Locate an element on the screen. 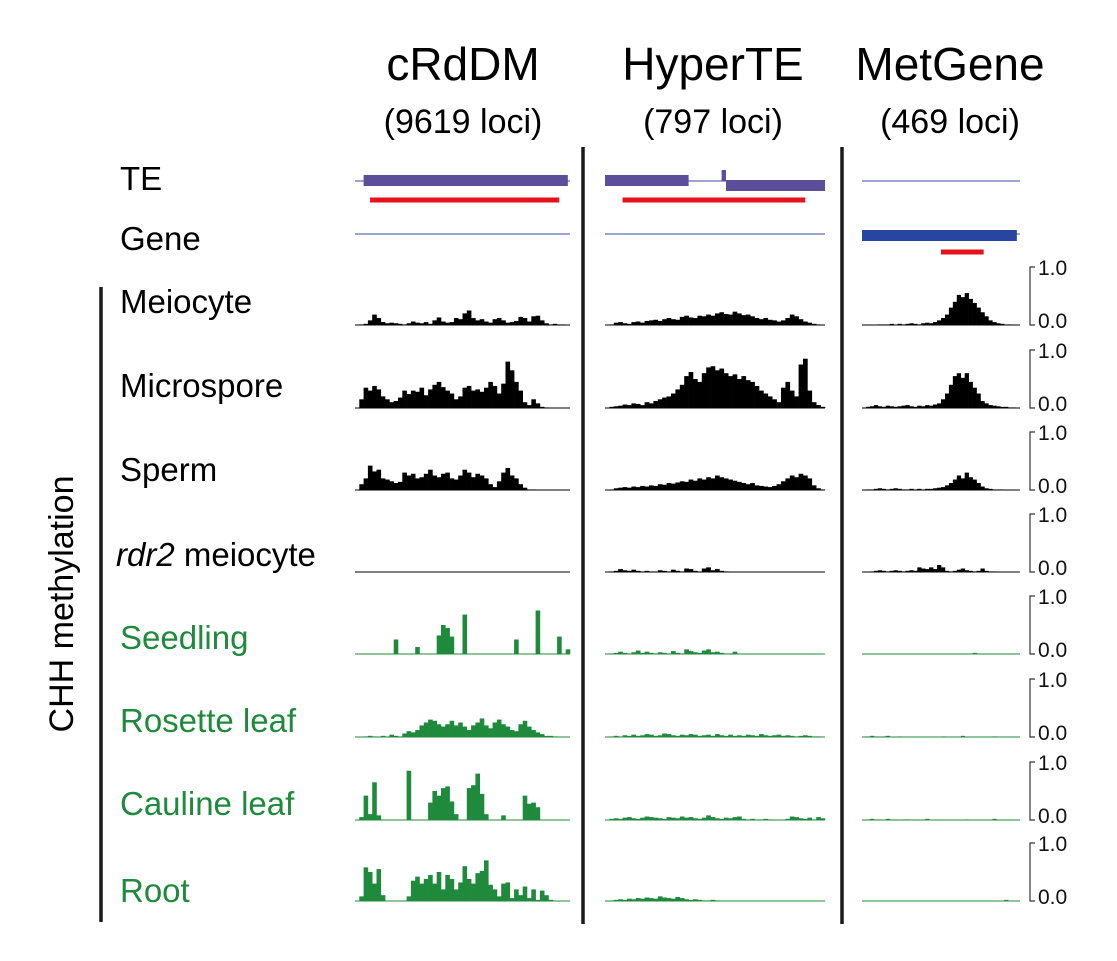  column-title-hyperte: HyperTE is located at coordinates (712, 64).